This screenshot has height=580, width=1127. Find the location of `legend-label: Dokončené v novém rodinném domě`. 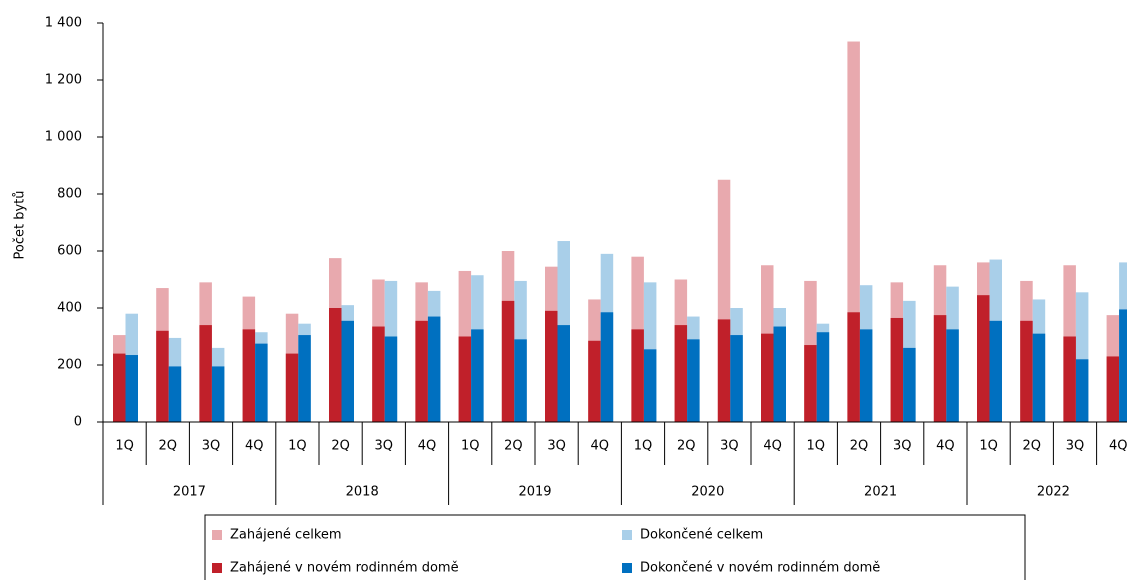

legend-label: Dokončené v novém rodinném domě is located at coordinates (760, 568).